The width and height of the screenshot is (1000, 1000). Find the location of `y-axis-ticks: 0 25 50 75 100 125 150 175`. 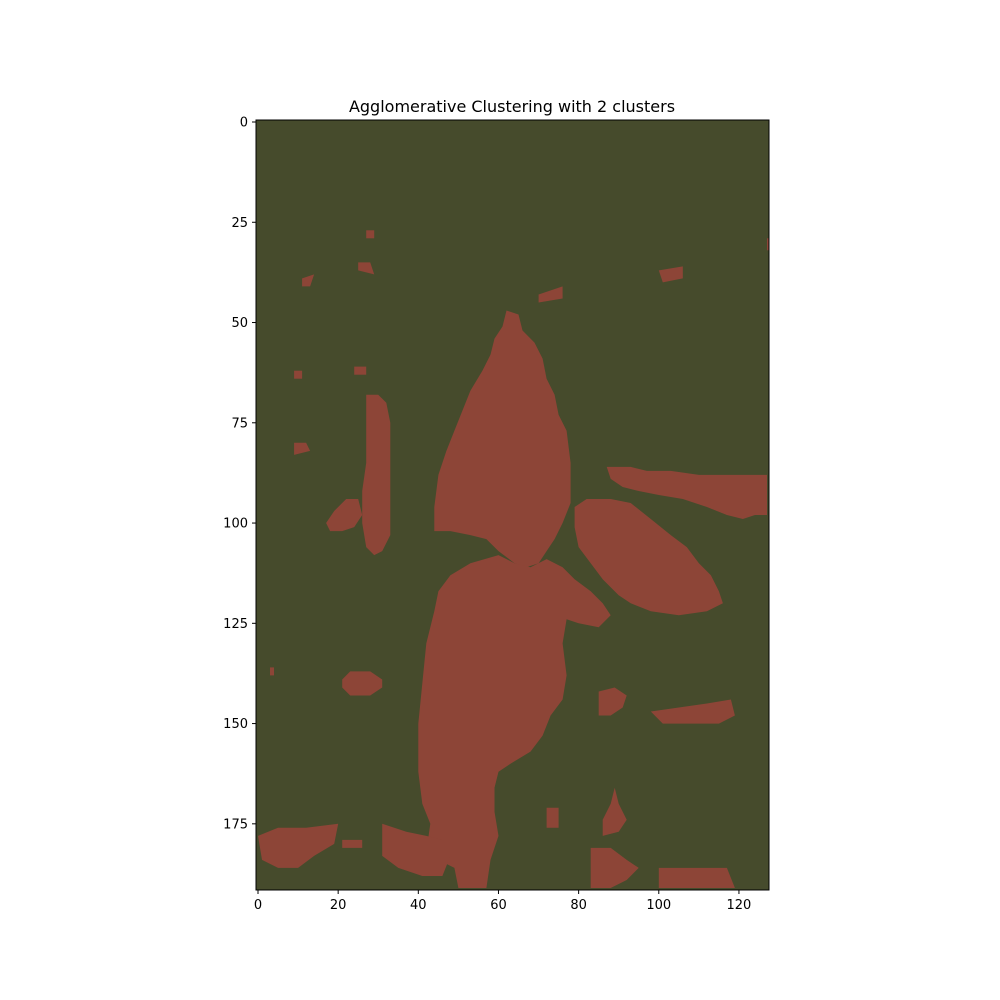

y-axis-ticks: 0 25 50 75 100 125 150 175 is located at coordinates (239, 474).